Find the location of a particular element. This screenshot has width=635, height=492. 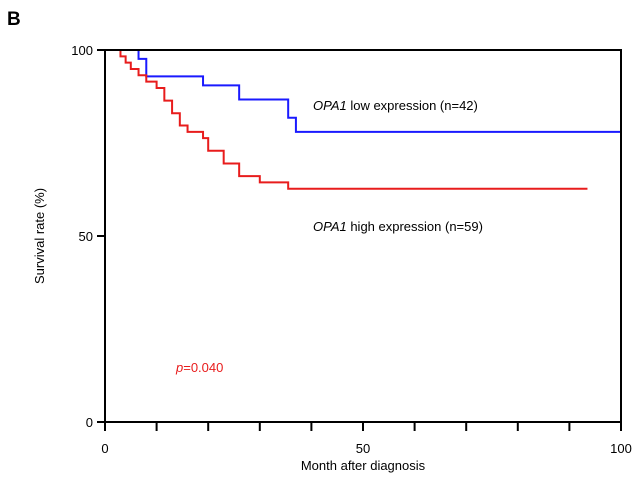

series-line-low-expression is located at coordinates (363, 91).